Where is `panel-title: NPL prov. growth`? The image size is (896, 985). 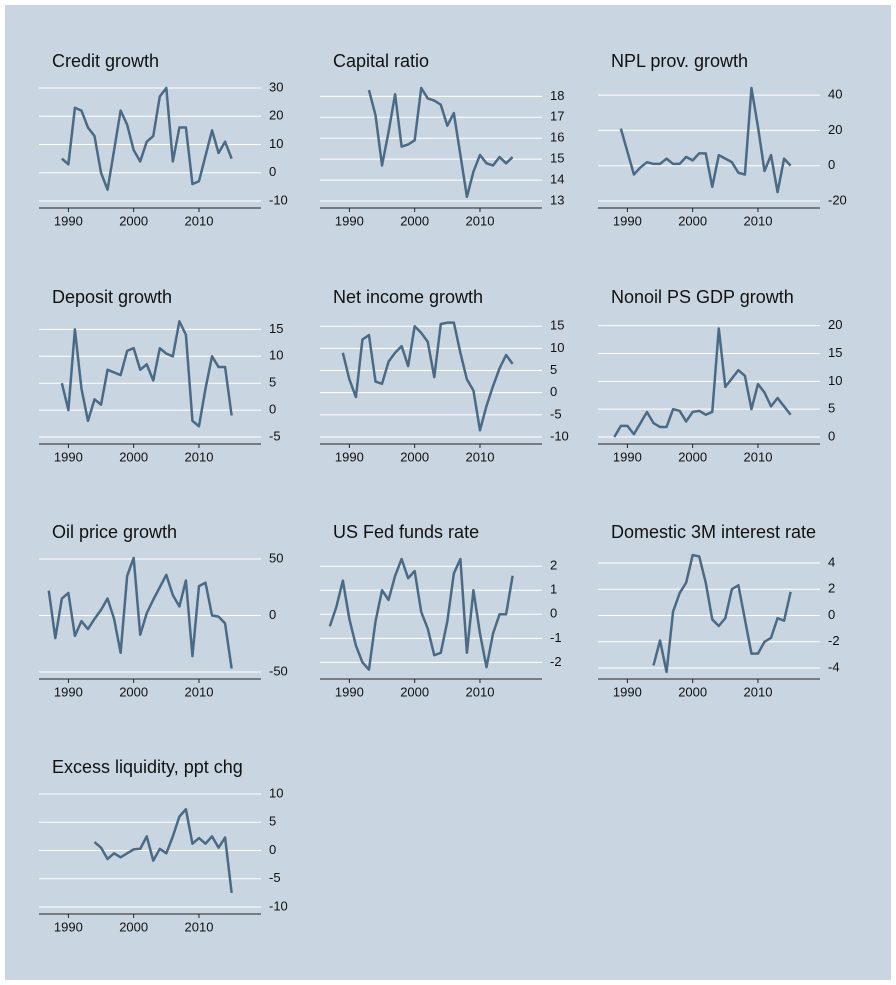
panel-title: NPL prov. growth is located at coordinates (679, 61).